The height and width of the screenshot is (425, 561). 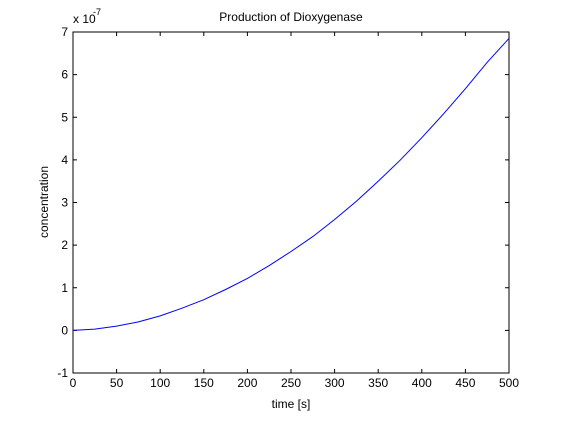 What do you see at coordinates (44, 202) in the screenshot?
I see `y-axis-label: concentration` at bounding box center [44, 202].